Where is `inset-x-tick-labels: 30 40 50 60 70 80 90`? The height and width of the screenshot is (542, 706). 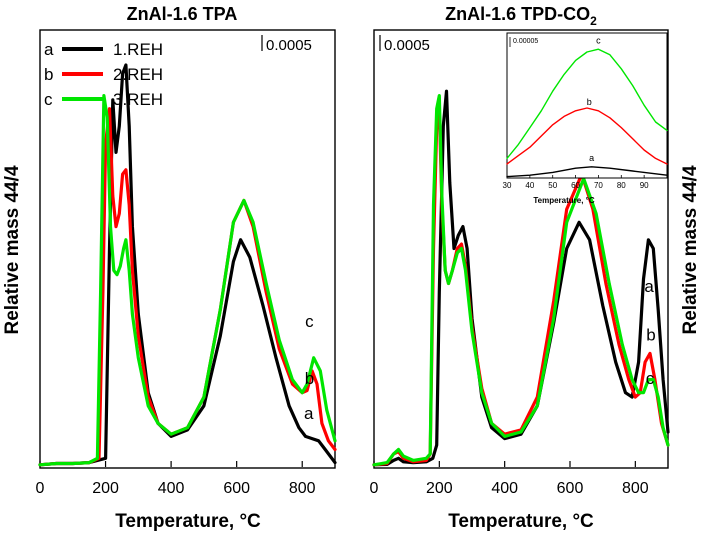
inset-x-tick-labels: 30 40 50 60 70 80 90 is located at coordinates (576, 185).